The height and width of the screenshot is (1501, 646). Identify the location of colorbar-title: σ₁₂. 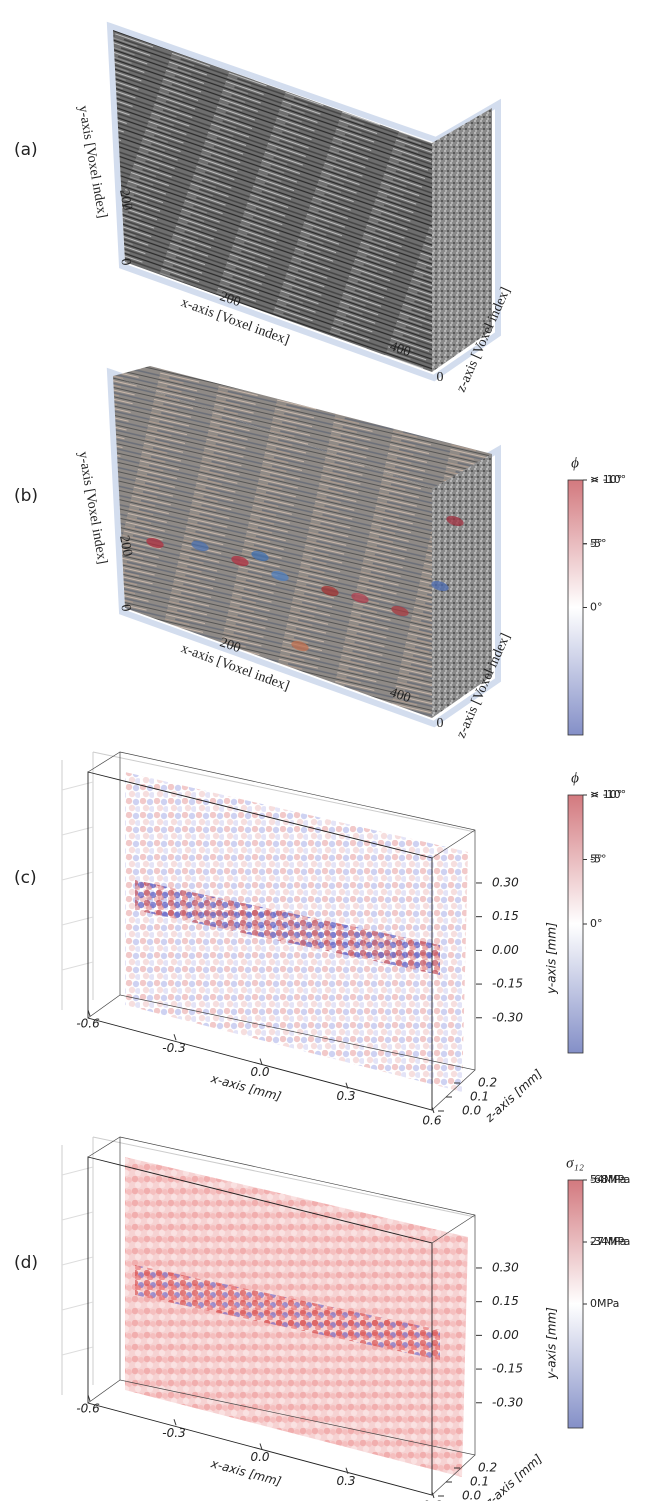
(575, 1163).